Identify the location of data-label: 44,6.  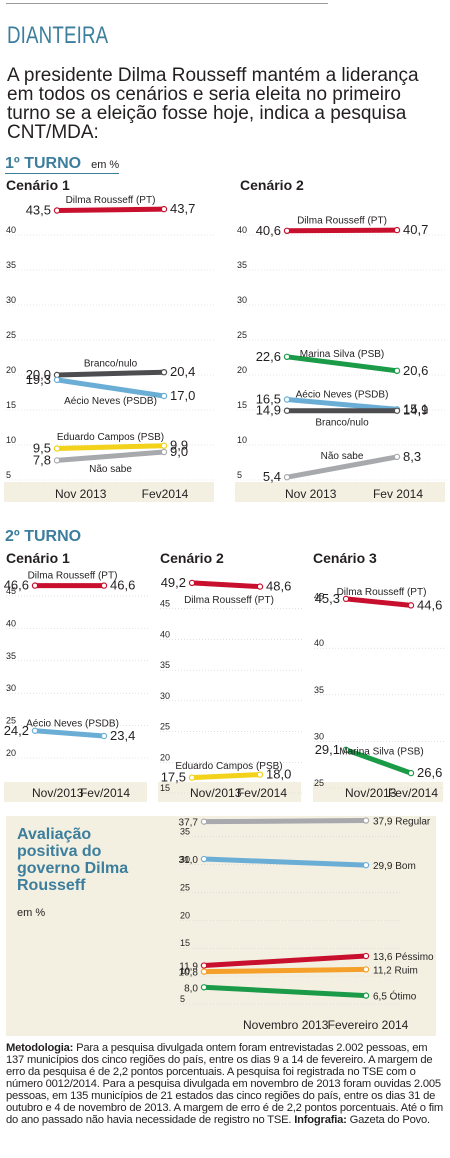
(429, 604).